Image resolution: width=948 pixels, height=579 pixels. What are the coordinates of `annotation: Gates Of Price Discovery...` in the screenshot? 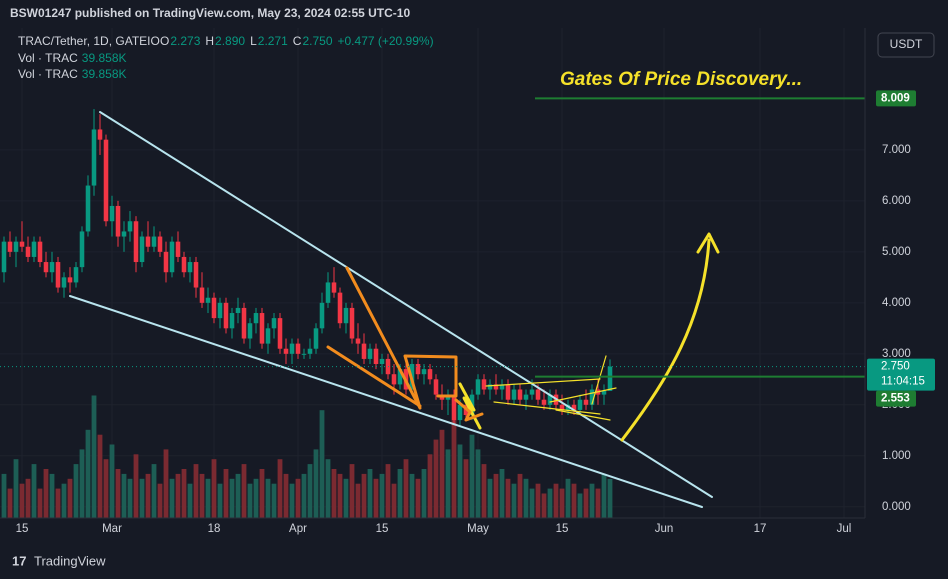 It's located at (681, 79).